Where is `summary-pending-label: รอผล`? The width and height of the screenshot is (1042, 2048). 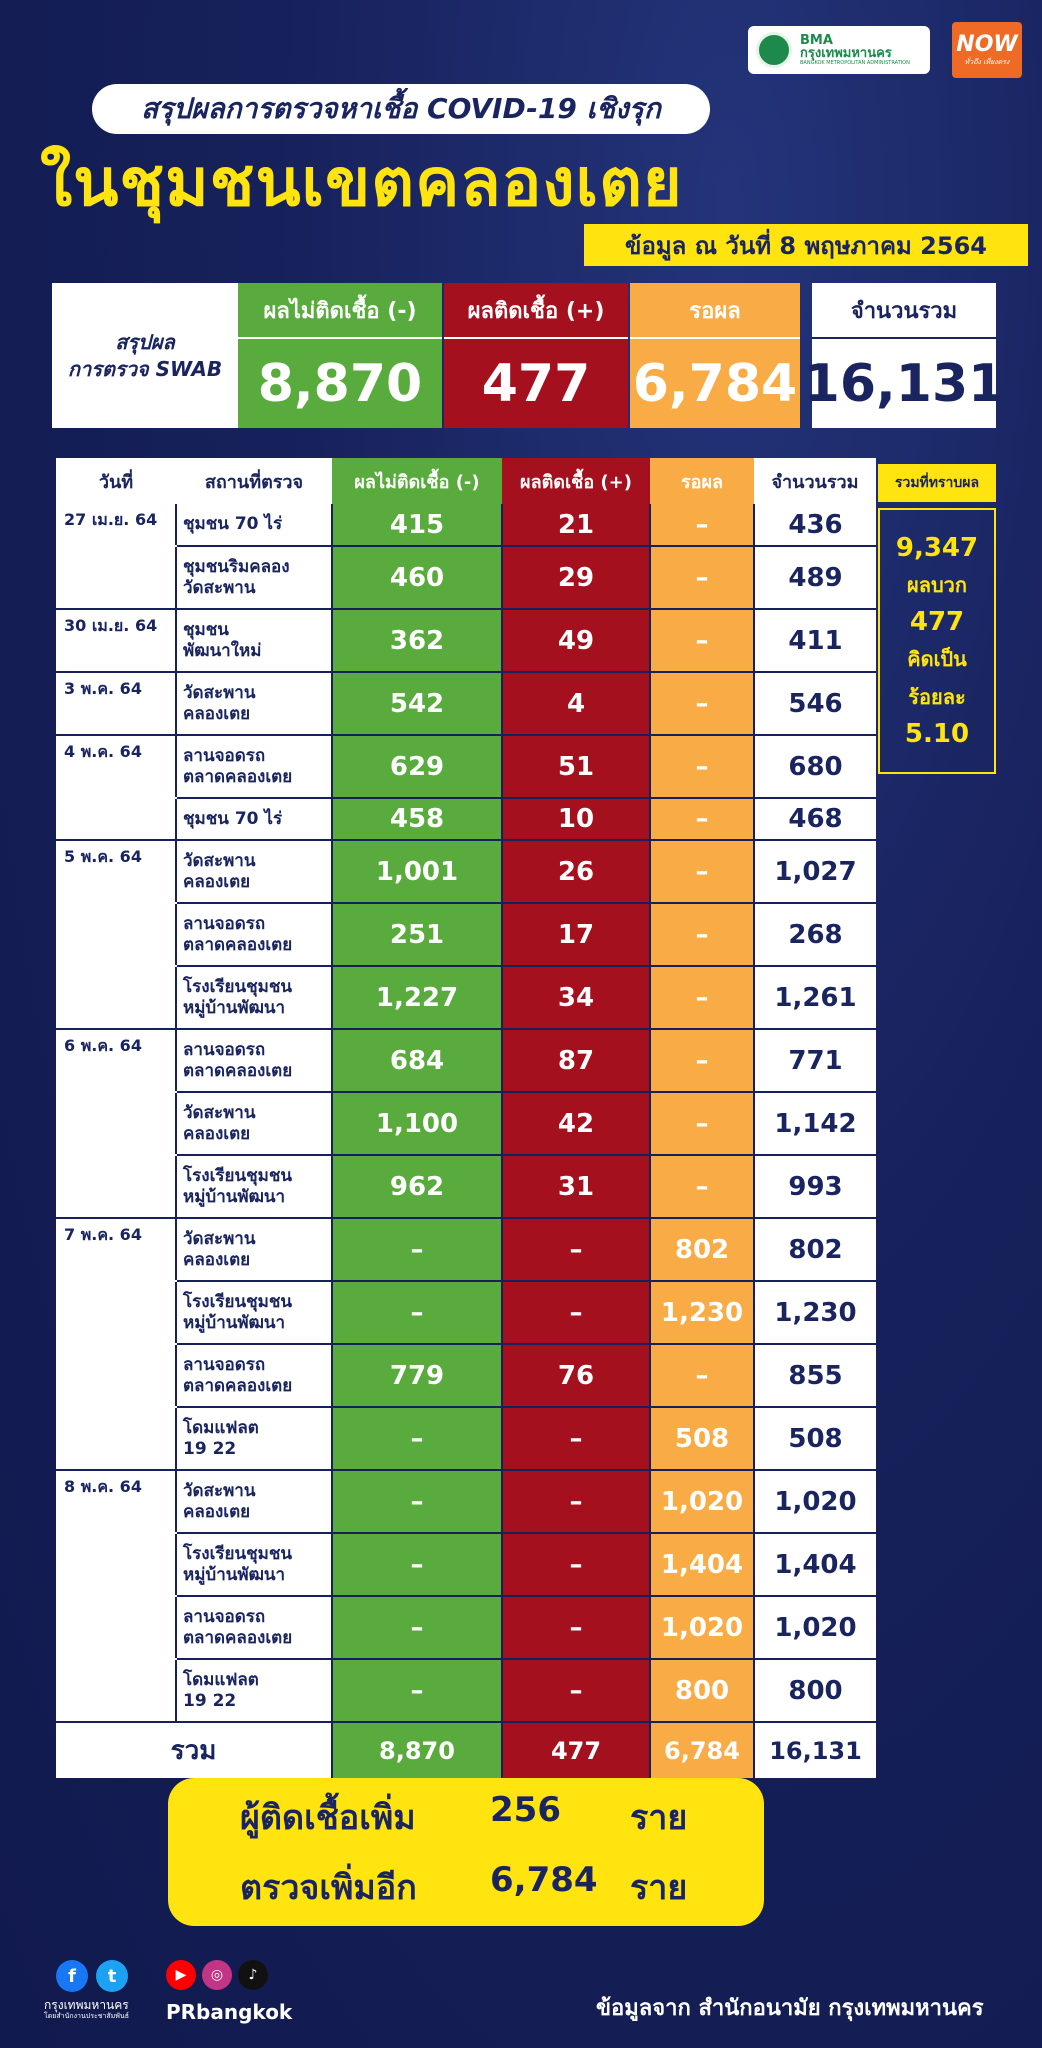 summary-pending-label: รอผล is located at coordinates (715, 310).